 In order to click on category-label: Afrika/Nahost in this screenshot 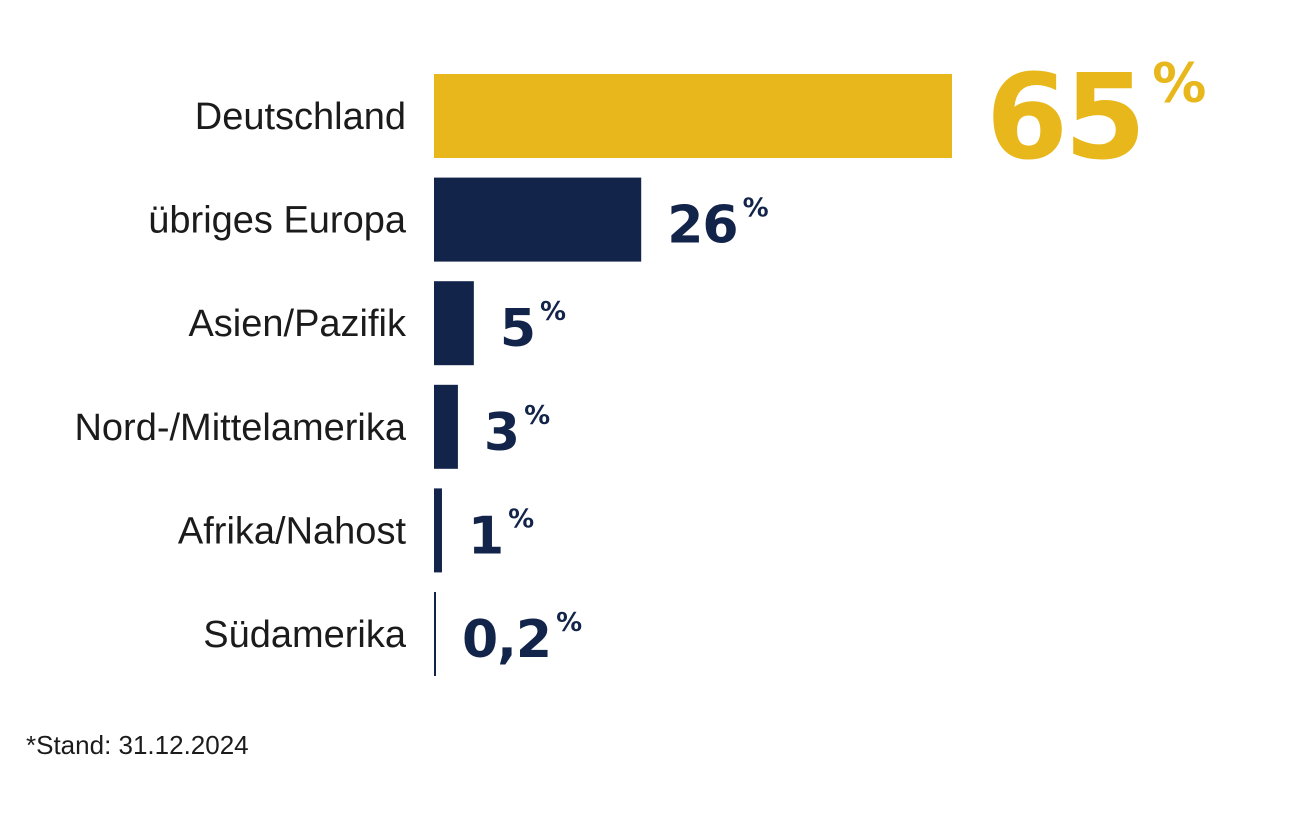, I will do `click(292, 531)`.